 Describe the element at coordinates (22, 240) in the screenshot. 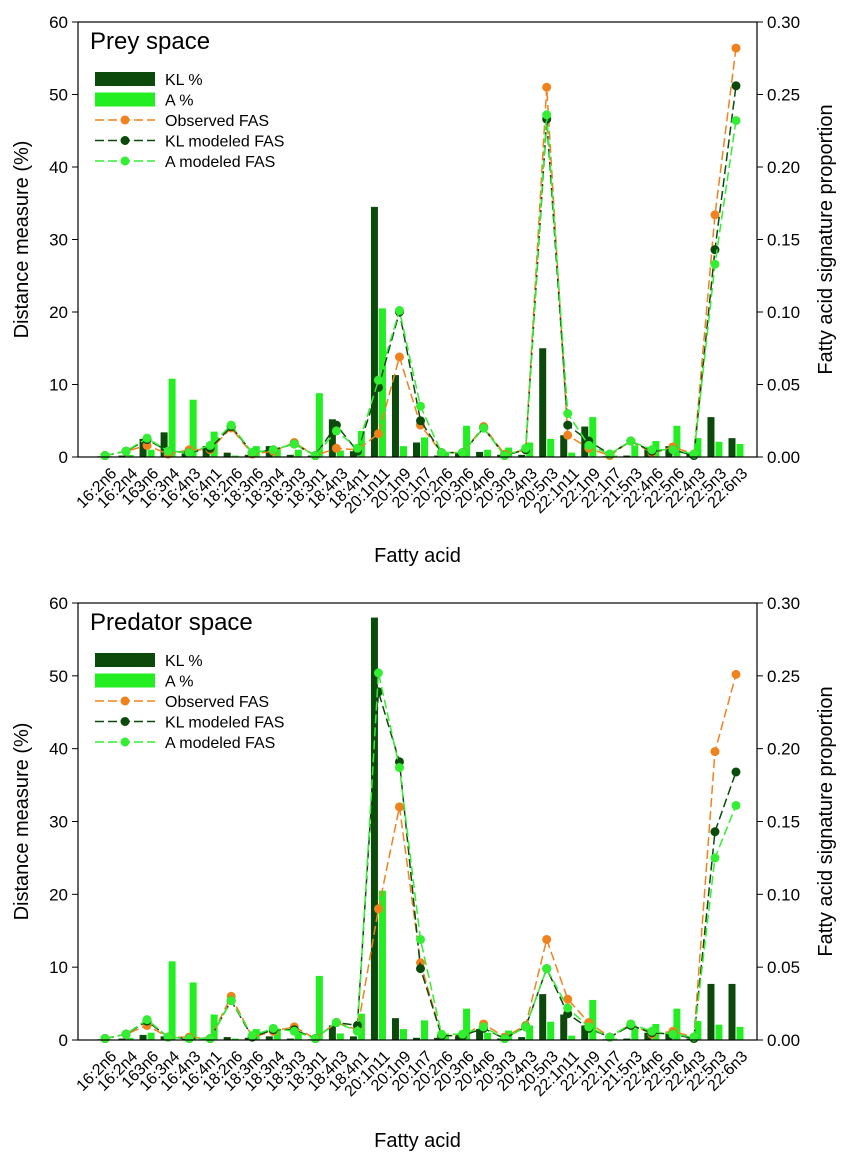

I see `y-axis-title: Distance measure (%)` at that location.